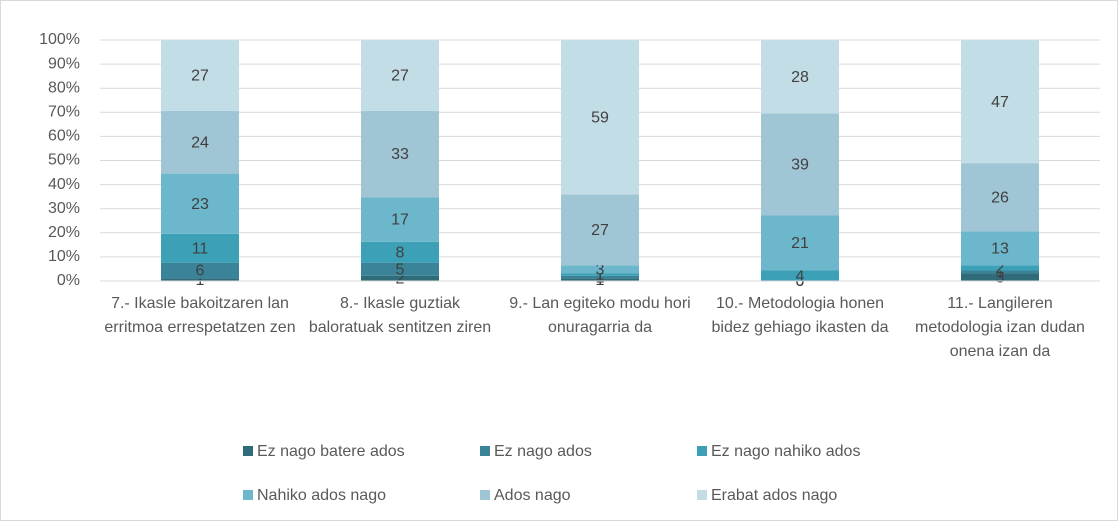  I want to click on data-label: 39, so click(800, 165).